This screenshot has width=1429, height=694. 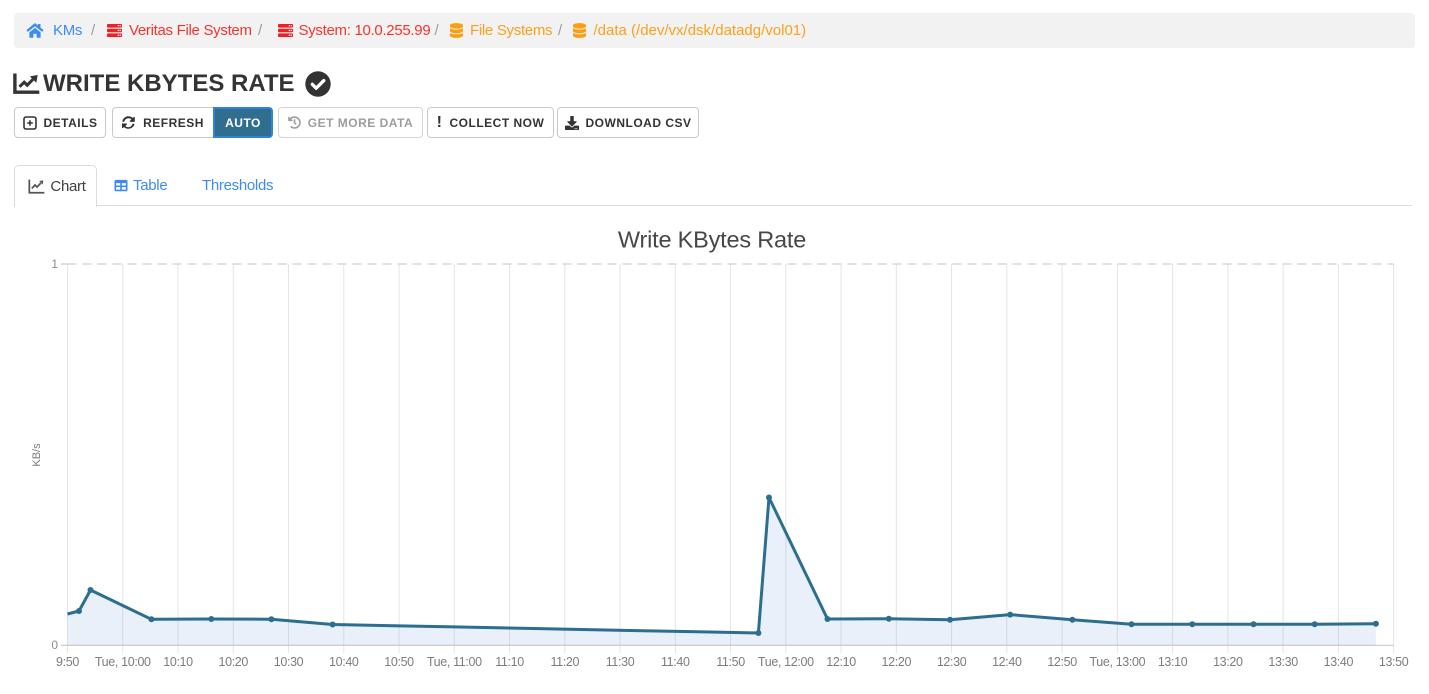 What do you see at coordinates (454, 662) in the screenshot?
I see `svg-text: Tue, 11:00` at bounding box center [454, 662].